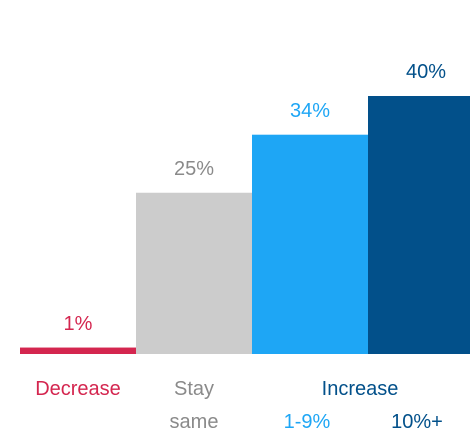 The width and height of the screenshot is (470, 436). What do you see at coordinates (194, 389) in the screenshot?
I see `category-label-stay-line1: Stay` at bounding box center [194, 389].